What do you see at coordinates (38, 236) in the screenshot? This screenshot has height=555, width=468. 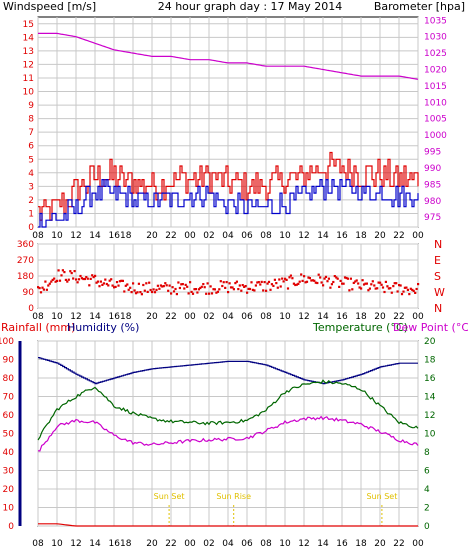 I see `x-tick-label: 08` at bounding box center [38, 236].